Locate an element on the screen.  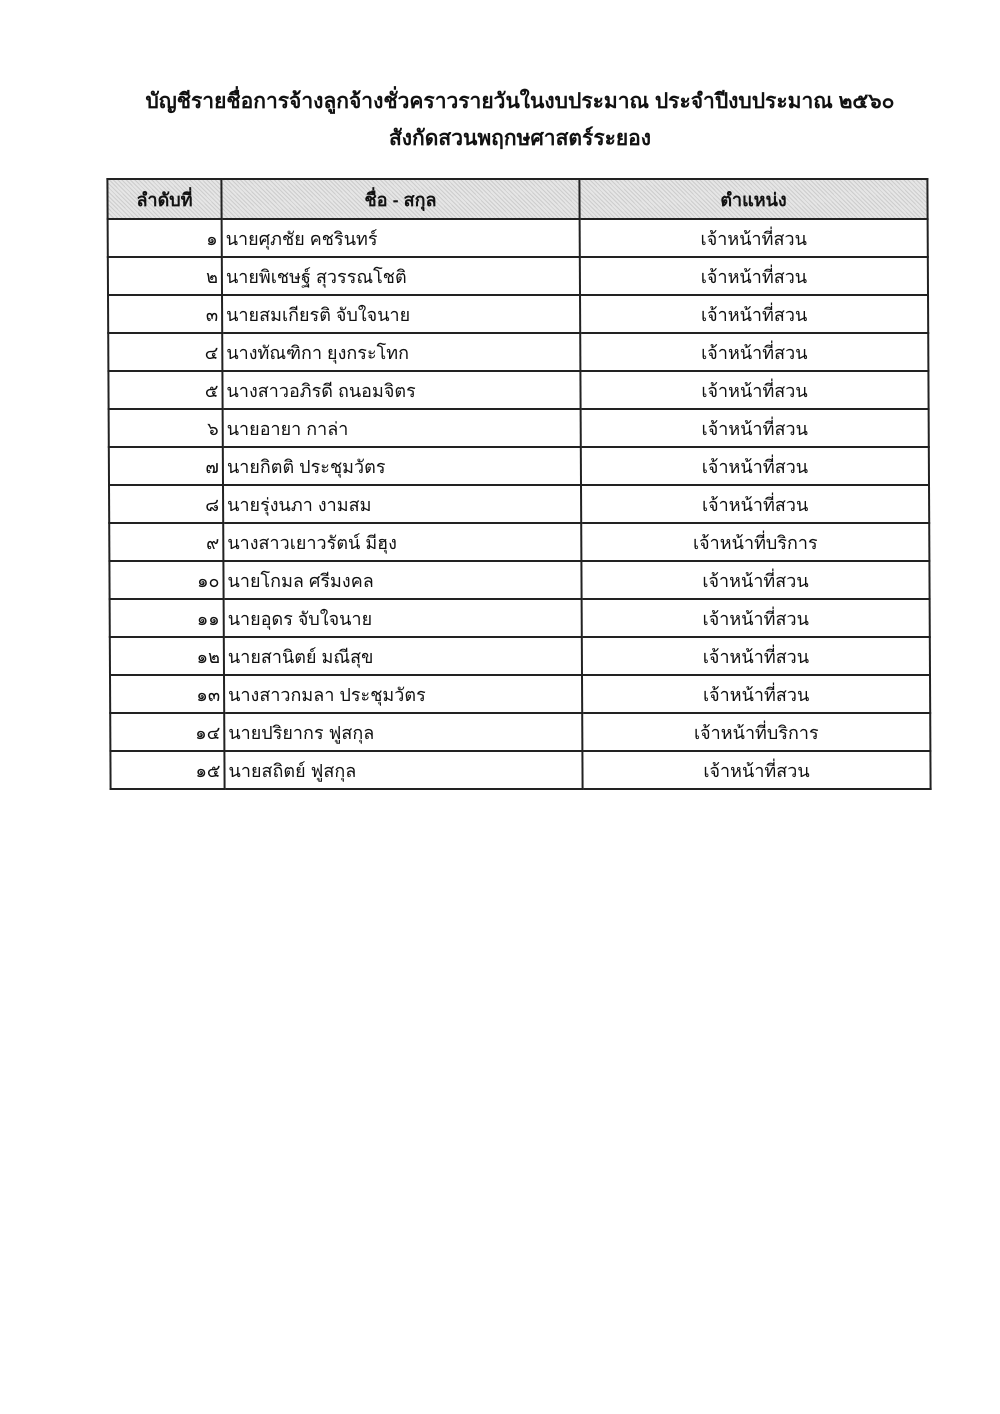
table-row: ๑๒ นายสานิตย์ มณีสุข เจ้าหน้าที่สวน is located at coordinates (520, 656).